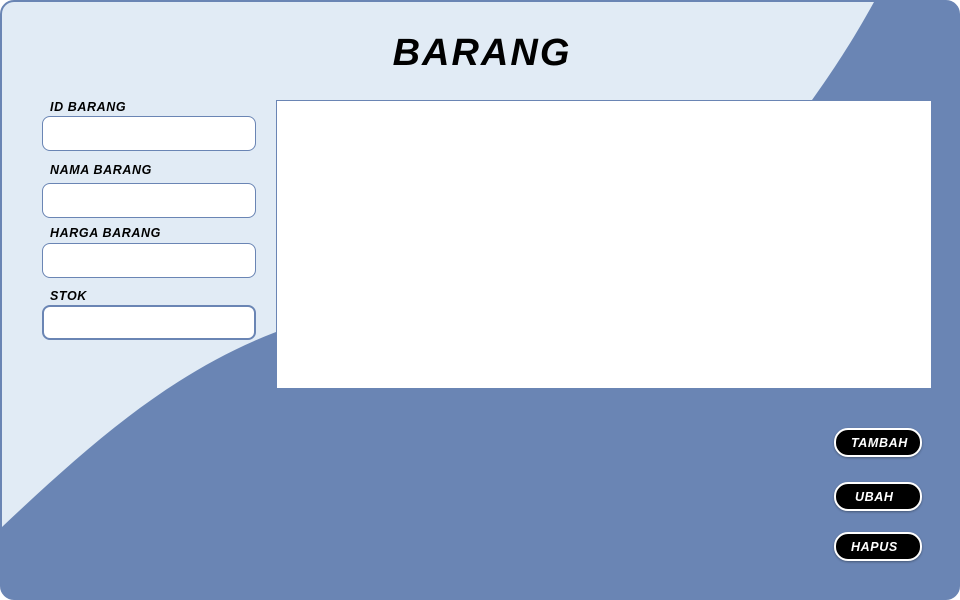  I want to click on tambah-button: TAMBAH, so click(878, 442).